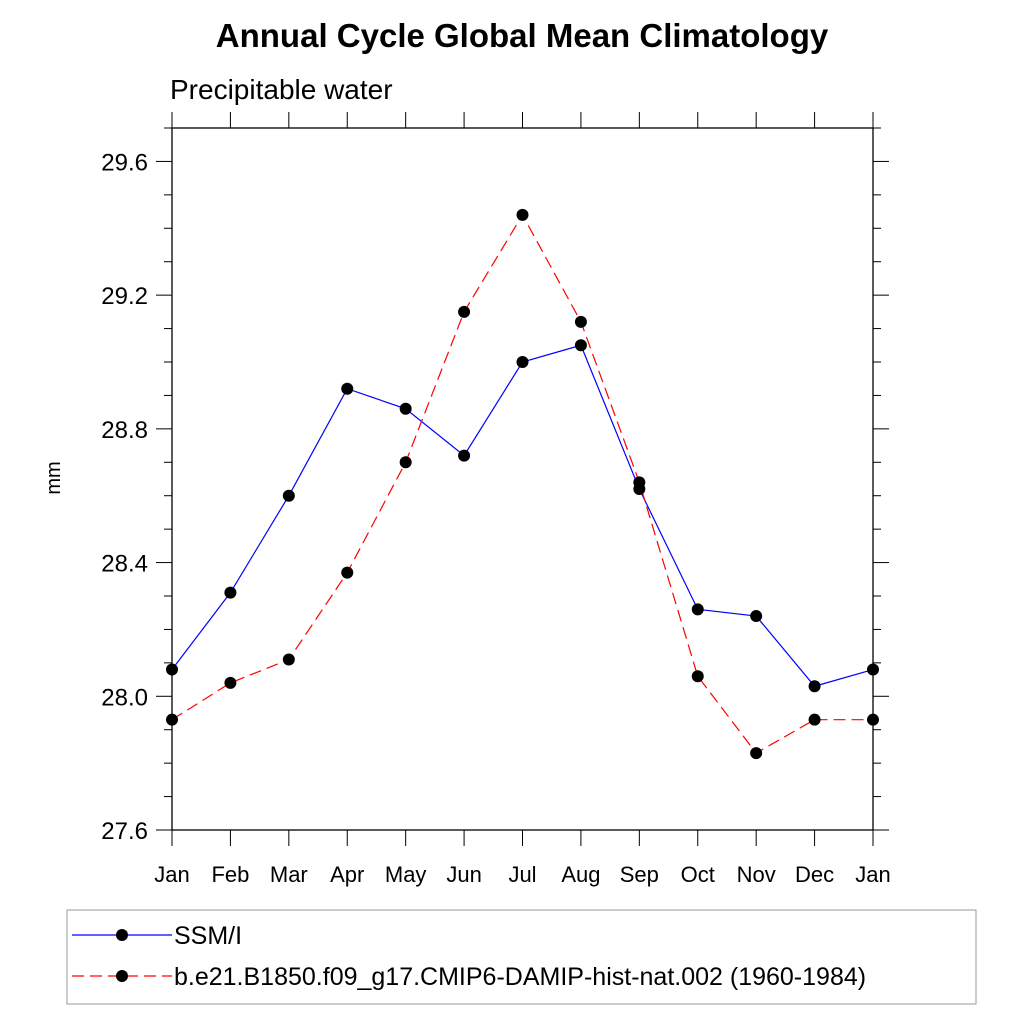 The image size is (1024, 1024). Describe the element at coordinates (289, 874) in the screenshot. I see `x-tick-label: Mar` at that location.